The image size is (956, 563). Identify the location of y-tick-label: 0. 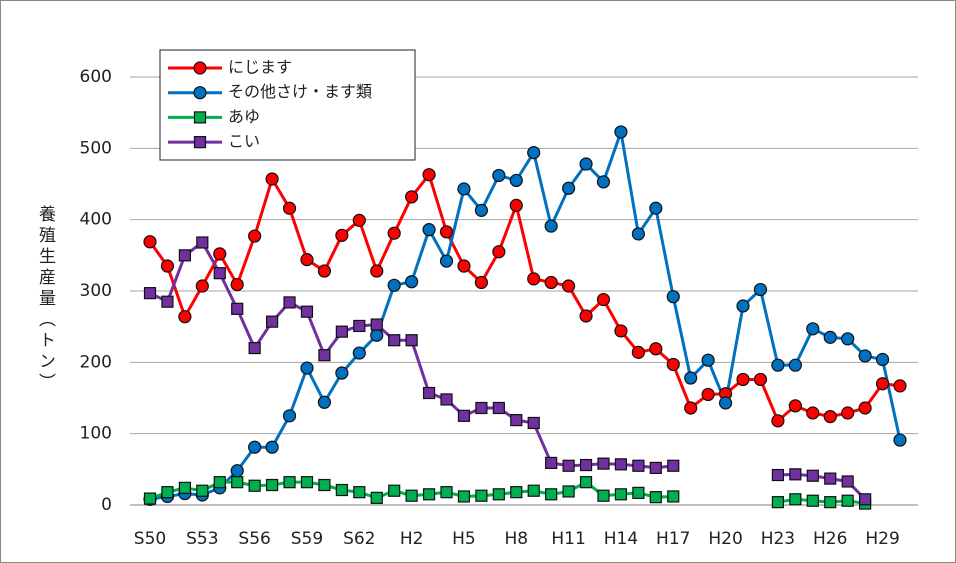
(106, 505).